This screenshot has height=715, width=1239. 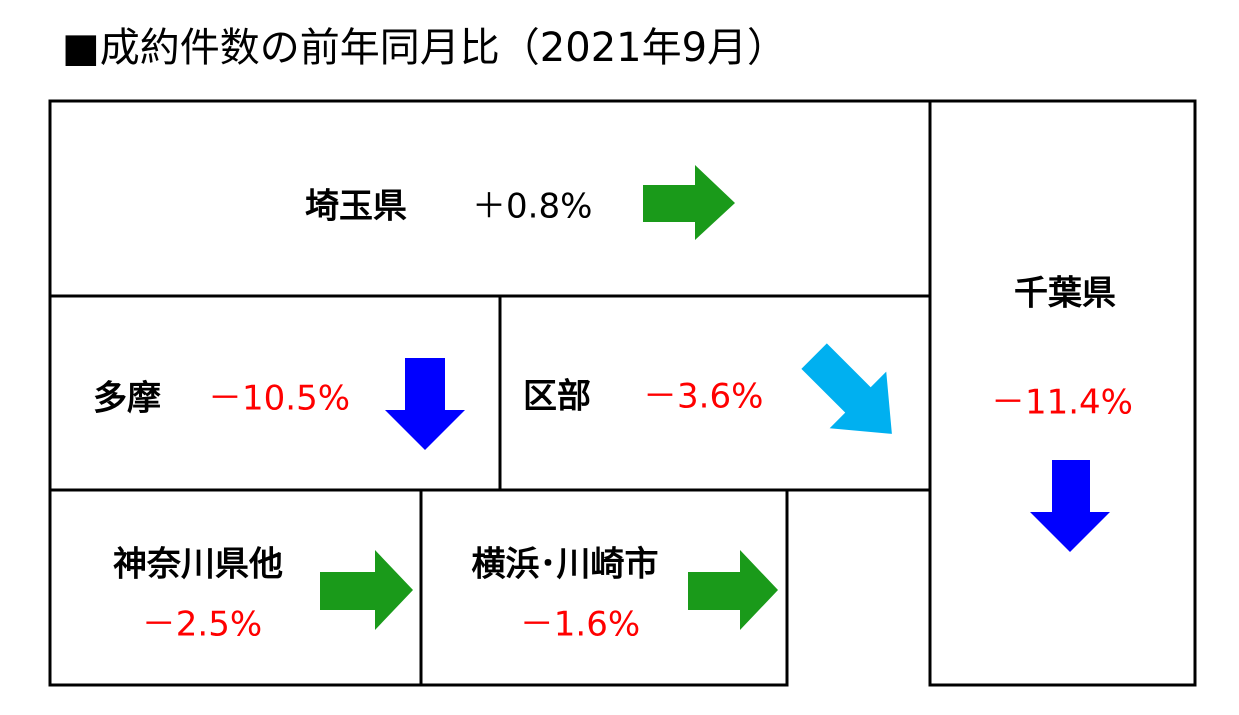 What do you see at coordinates (202, 625) in the screenshot?
I see `region-change: －2.5%` at bounding box center [202, 625].